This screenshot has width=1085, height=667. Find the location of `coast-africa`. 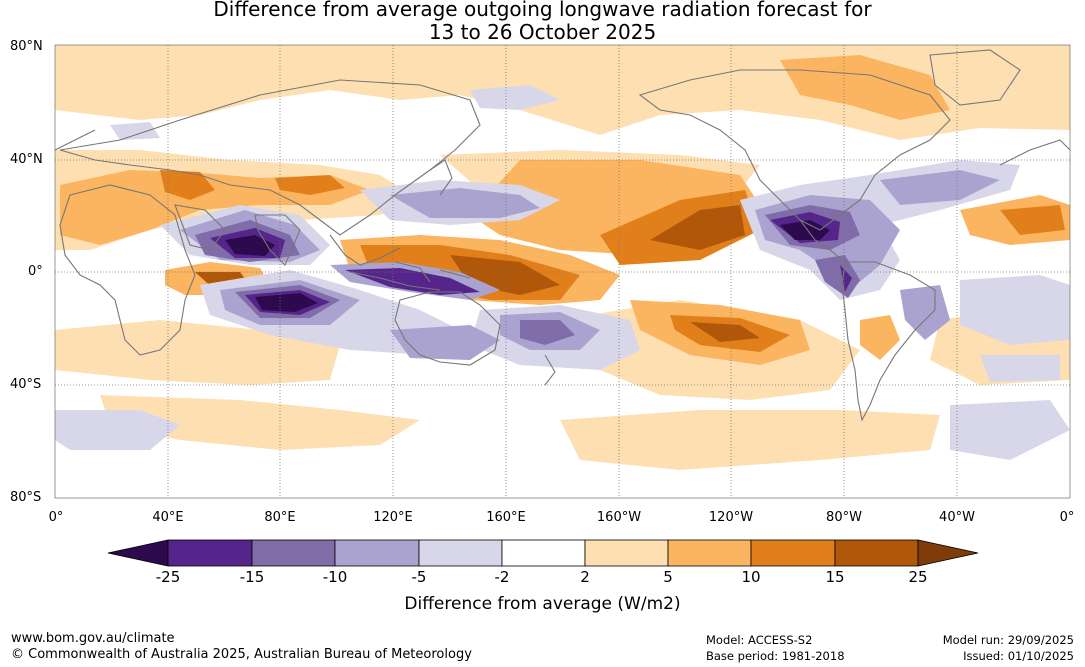

coast-africa is located at coordinates (127, 270).